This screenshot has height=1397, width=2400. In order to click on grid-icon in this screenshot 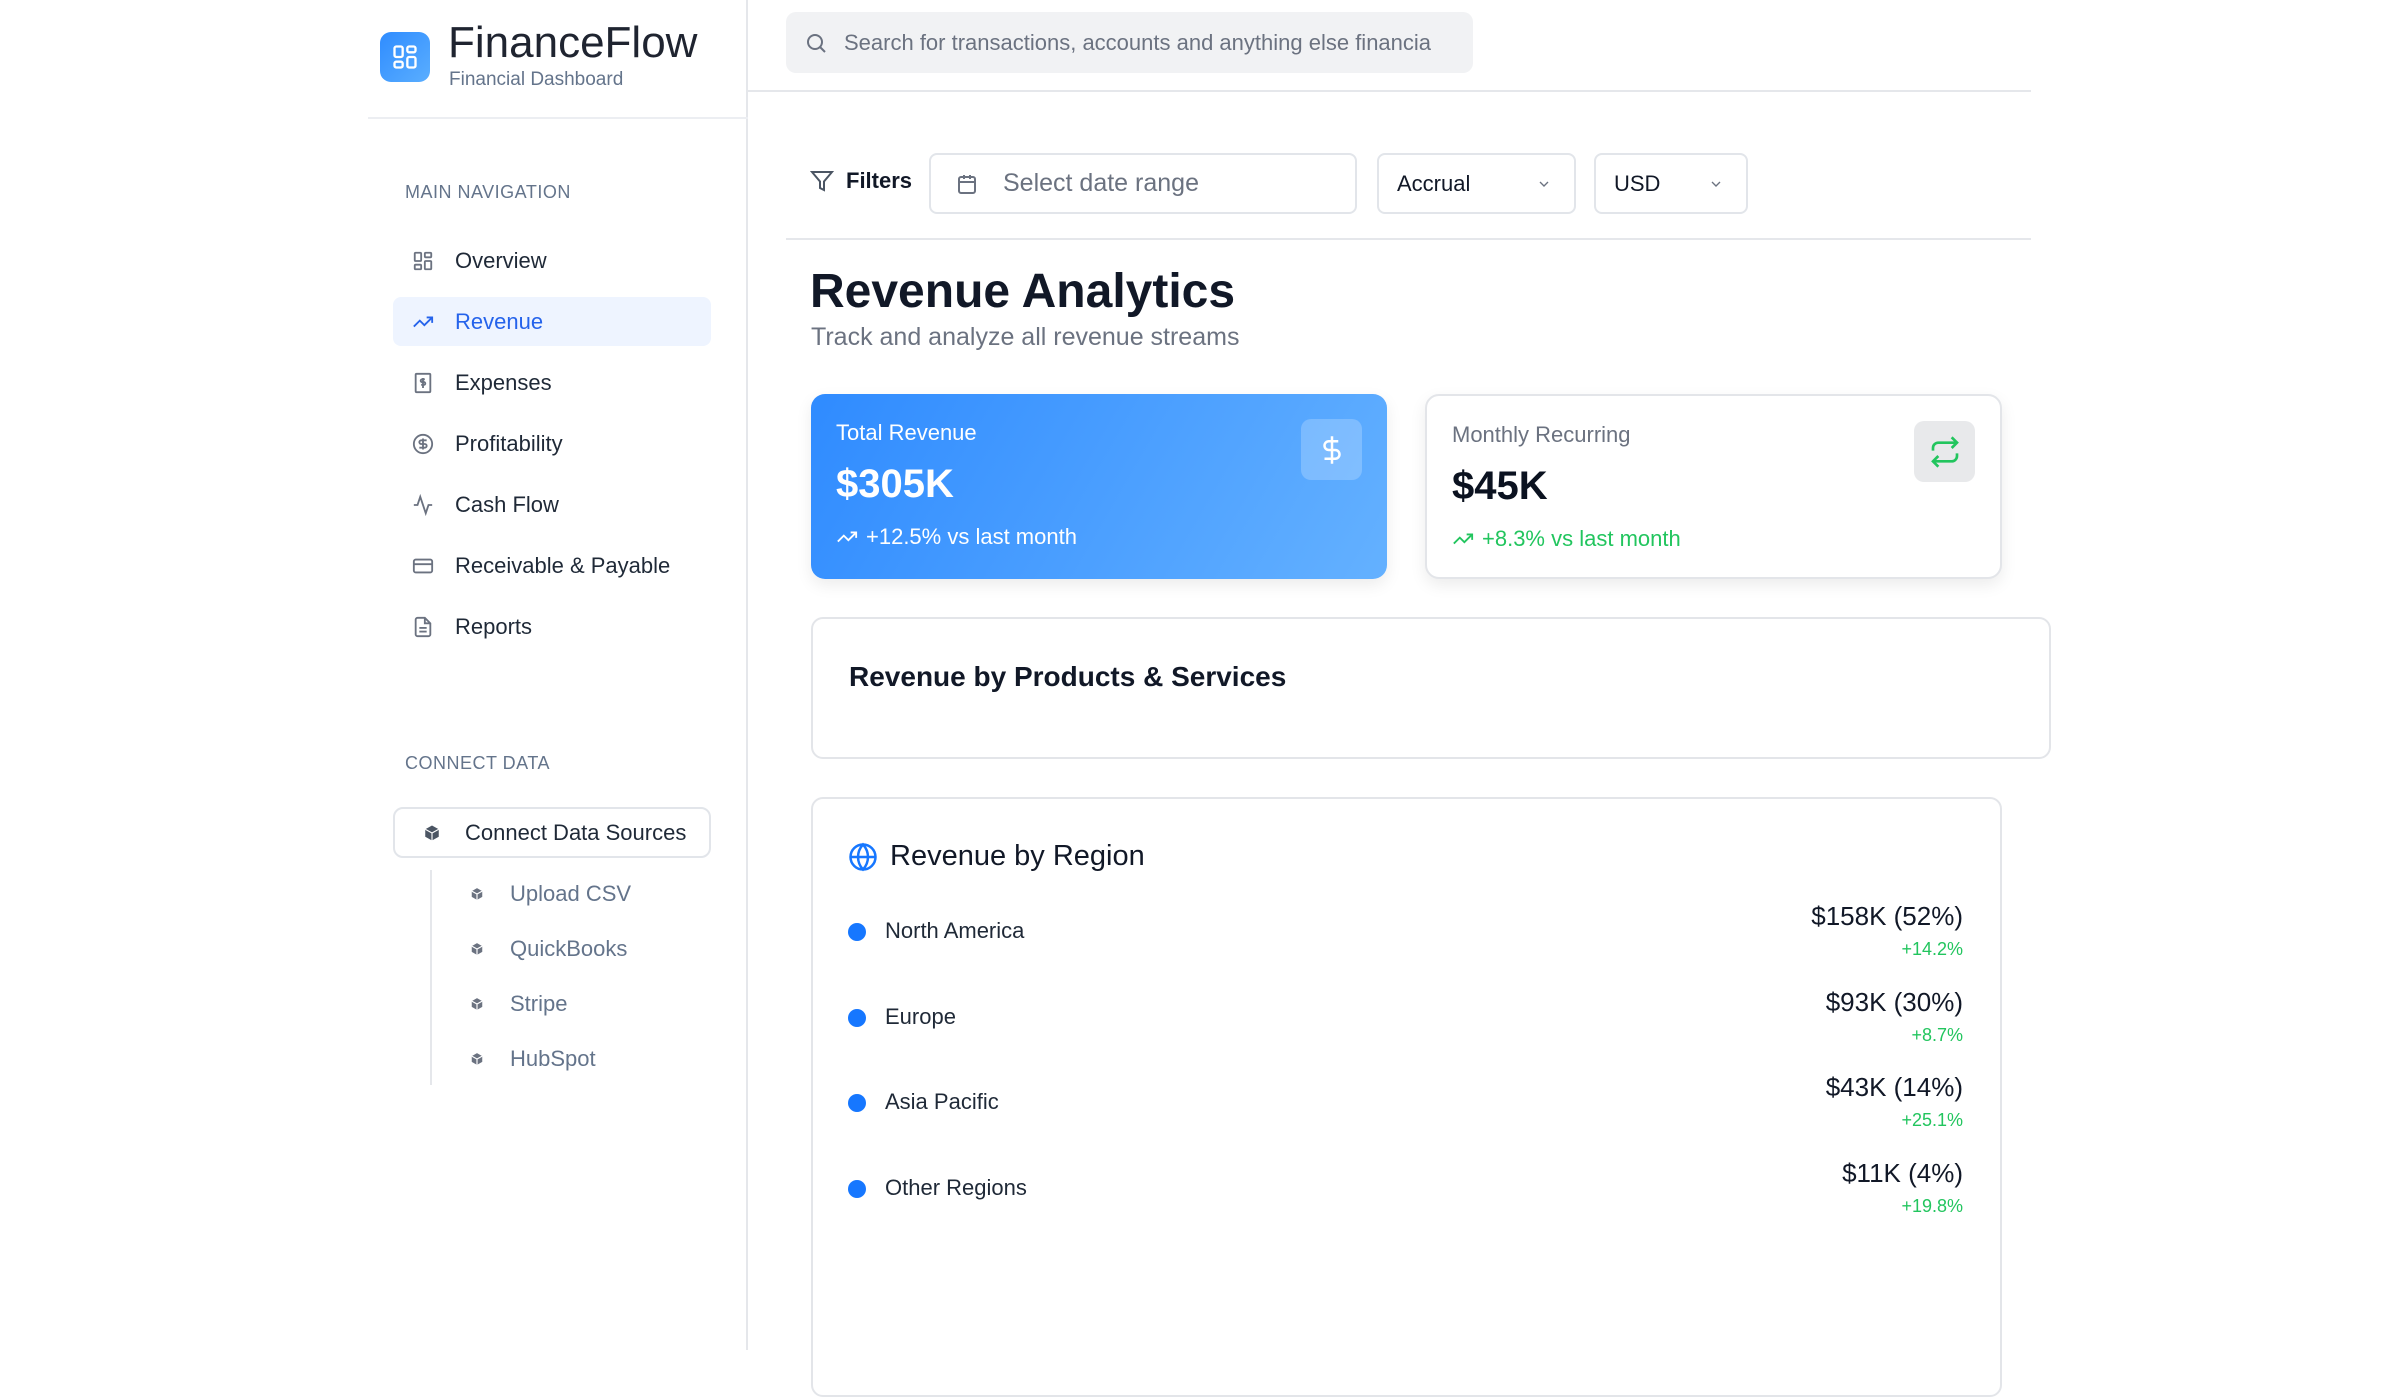, I will do `click(423, 261)`.